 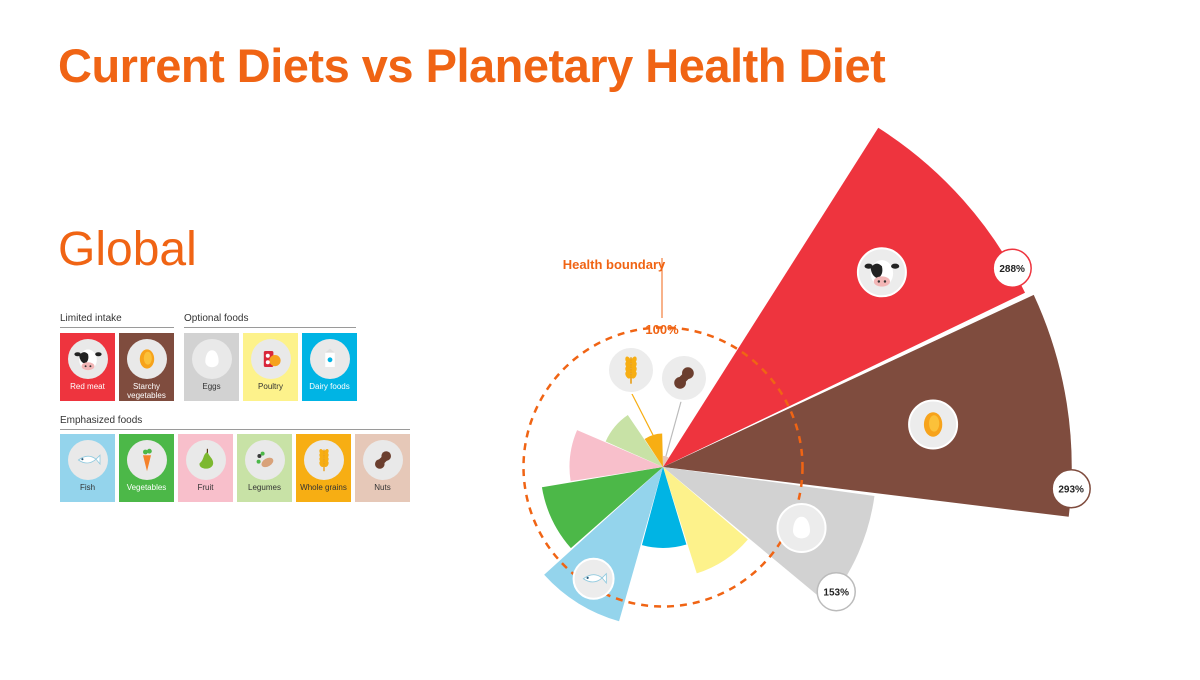 I want to click on sector-whole-grains, so click(x=653, y=450).